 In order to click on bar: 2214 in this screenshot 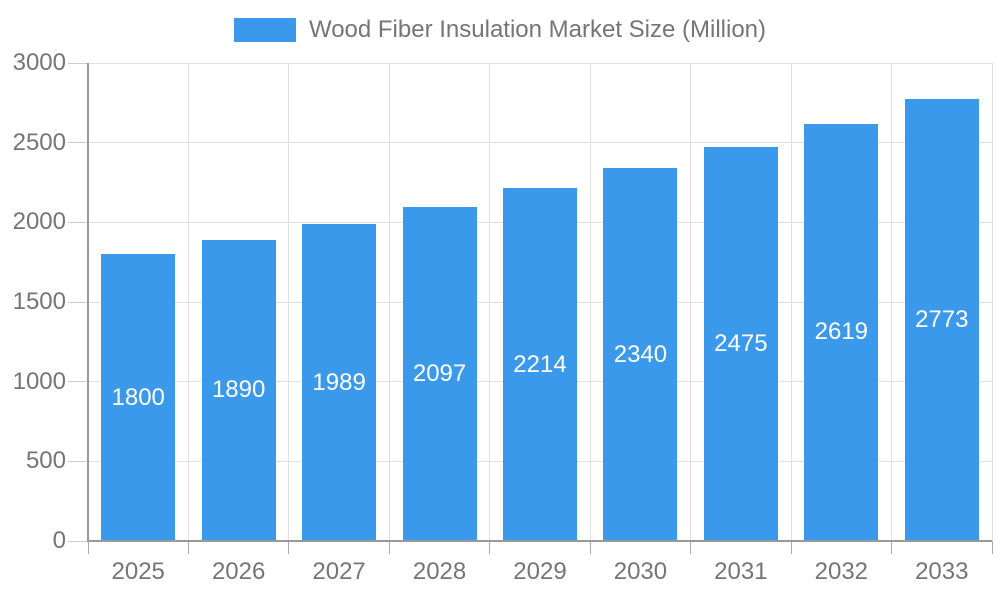, I will do `click(540, 364)`.